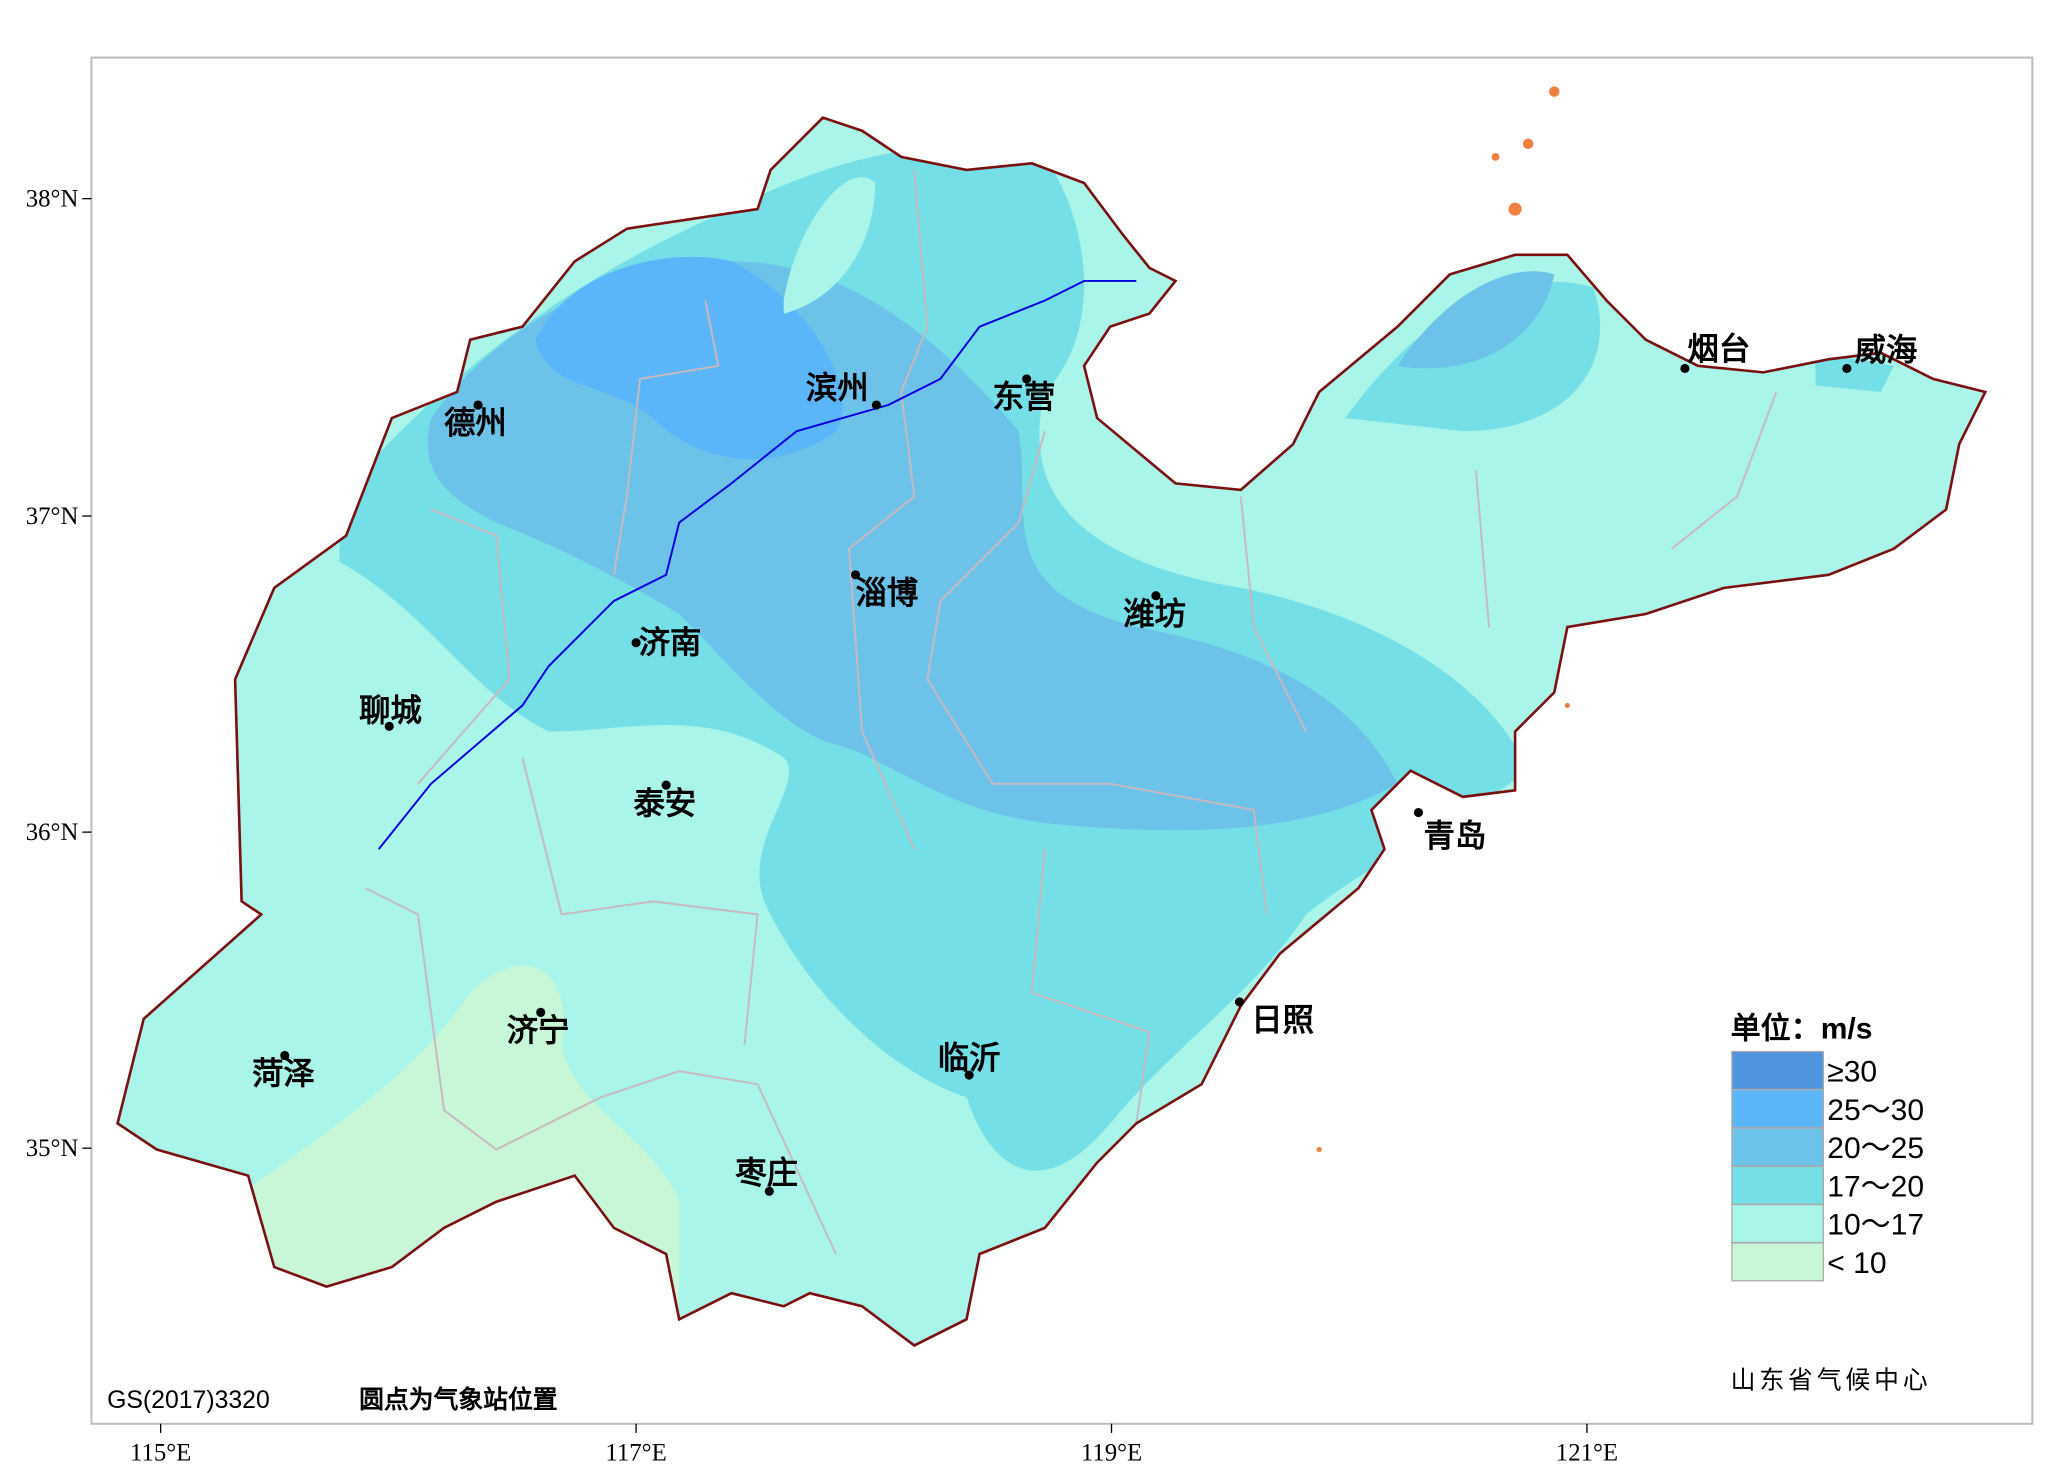 Image resolution: width=2048 pixels, height=1484 pixels. I want to click on city-label: 泰安, so click(664, 804).